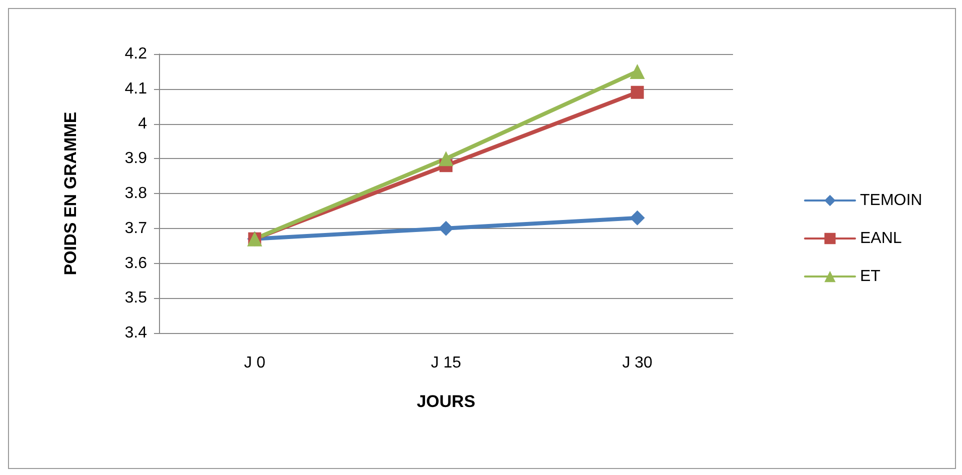 This screenshot has width=962, height=475. What do you see at coordinates (136, 89) in the screenshot?
I see `y-tick-label: 4.1` at bounding box center [136, 89].